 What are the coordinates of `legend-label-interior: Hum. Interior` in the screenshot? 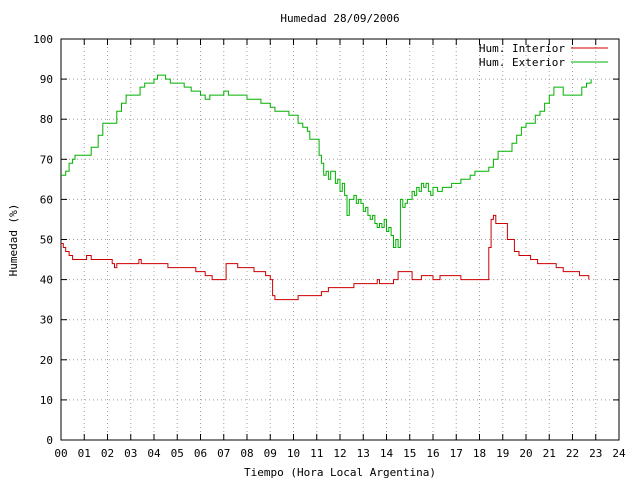 It's located at (522, 48).